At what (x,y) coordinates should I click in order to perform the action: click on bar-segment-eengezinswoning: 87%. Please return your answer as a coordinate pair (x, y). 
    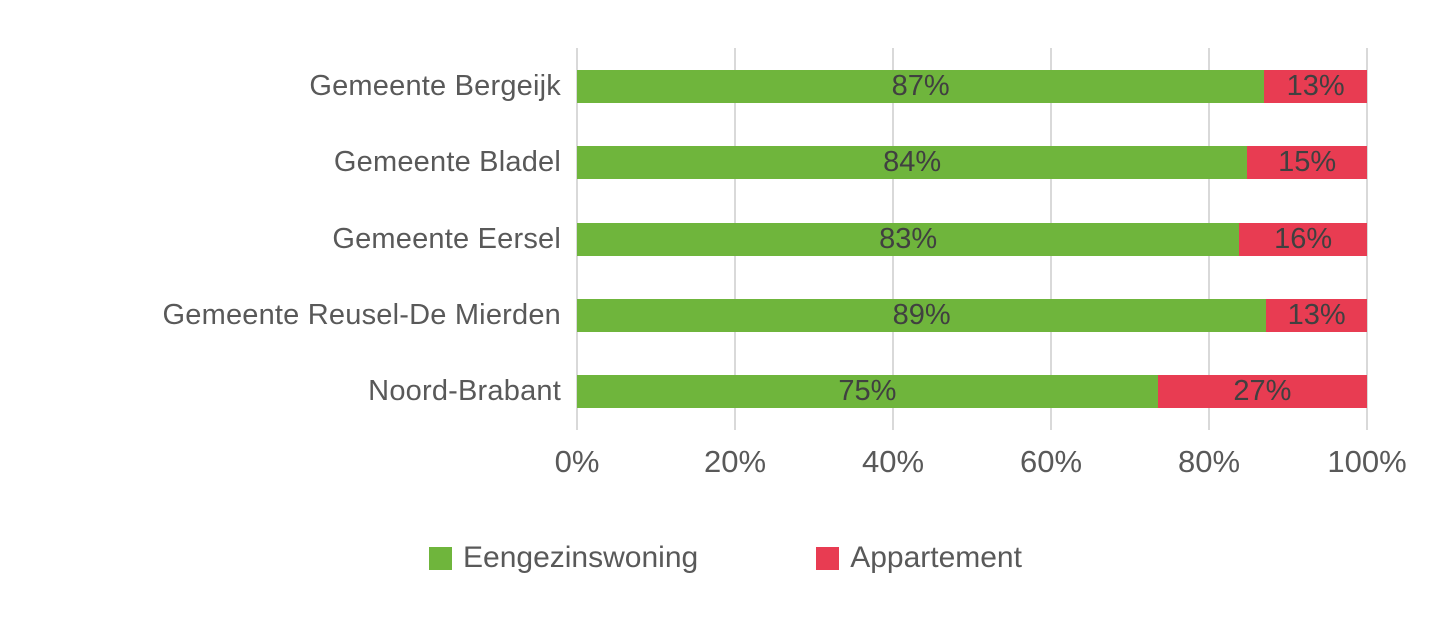
    Looking at the image, I should click on (921, 86).